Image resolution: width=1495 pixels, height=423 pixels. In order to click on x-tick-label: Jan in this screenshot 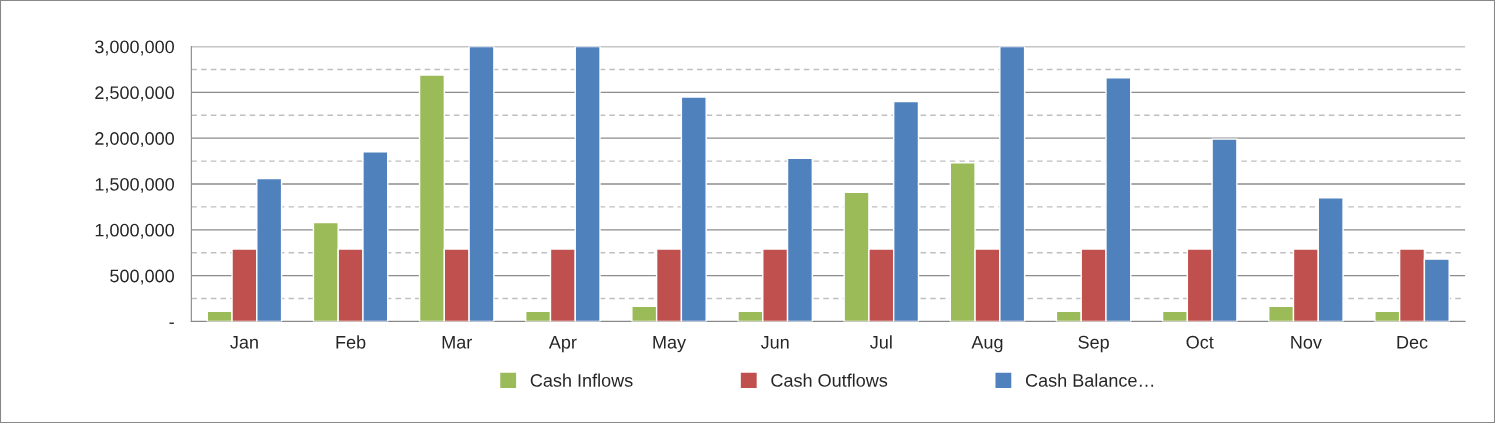, I will do `click(244, 342)`.